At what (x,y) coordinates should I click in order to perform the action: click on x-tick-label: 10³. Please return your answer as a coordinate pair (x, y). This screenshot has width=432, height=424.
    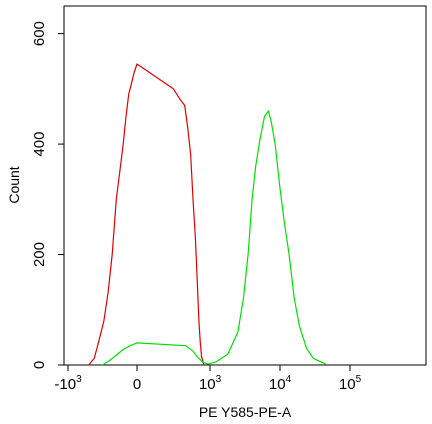
    Looking at the image, I should click on (210, 383).